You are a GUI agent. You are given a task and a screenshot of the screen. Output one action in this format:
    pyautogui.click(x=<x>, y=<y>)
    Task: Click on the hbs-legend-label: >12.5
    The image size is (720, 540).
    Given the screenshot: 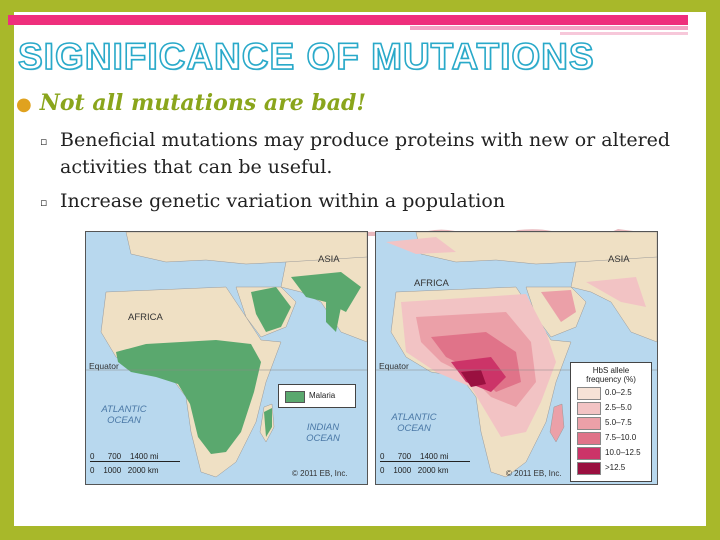 What is the action you would take?
    pyautogui.click(x=615, y=467)
    